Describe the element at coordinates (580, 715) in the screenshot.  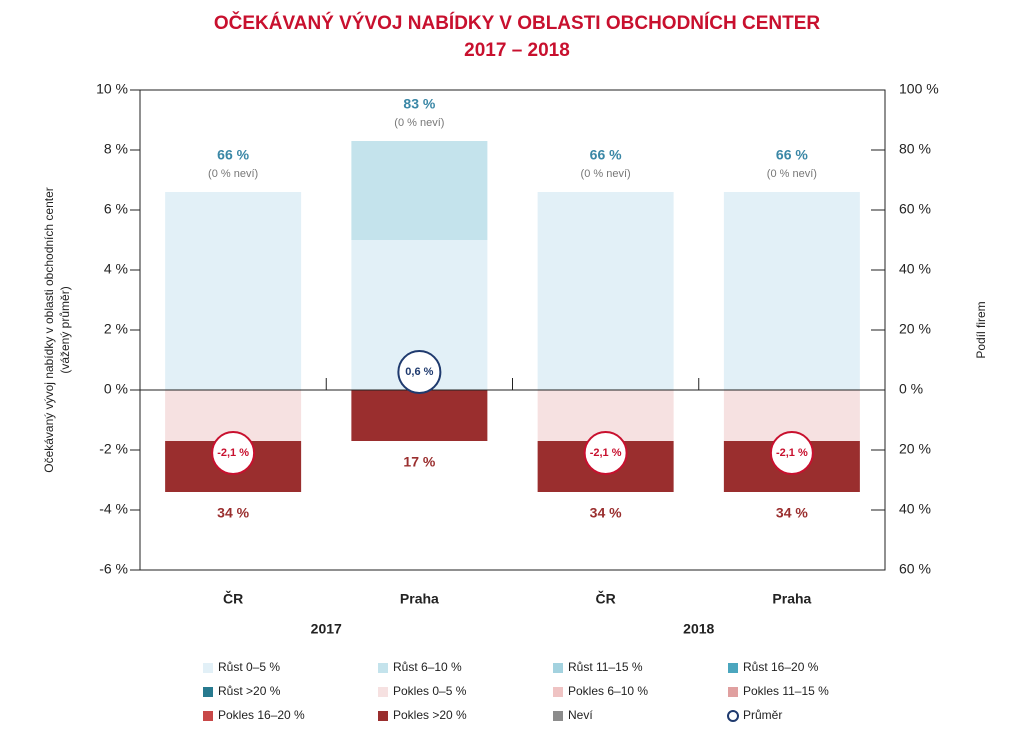
I see `legend-label: Neví` at that location.